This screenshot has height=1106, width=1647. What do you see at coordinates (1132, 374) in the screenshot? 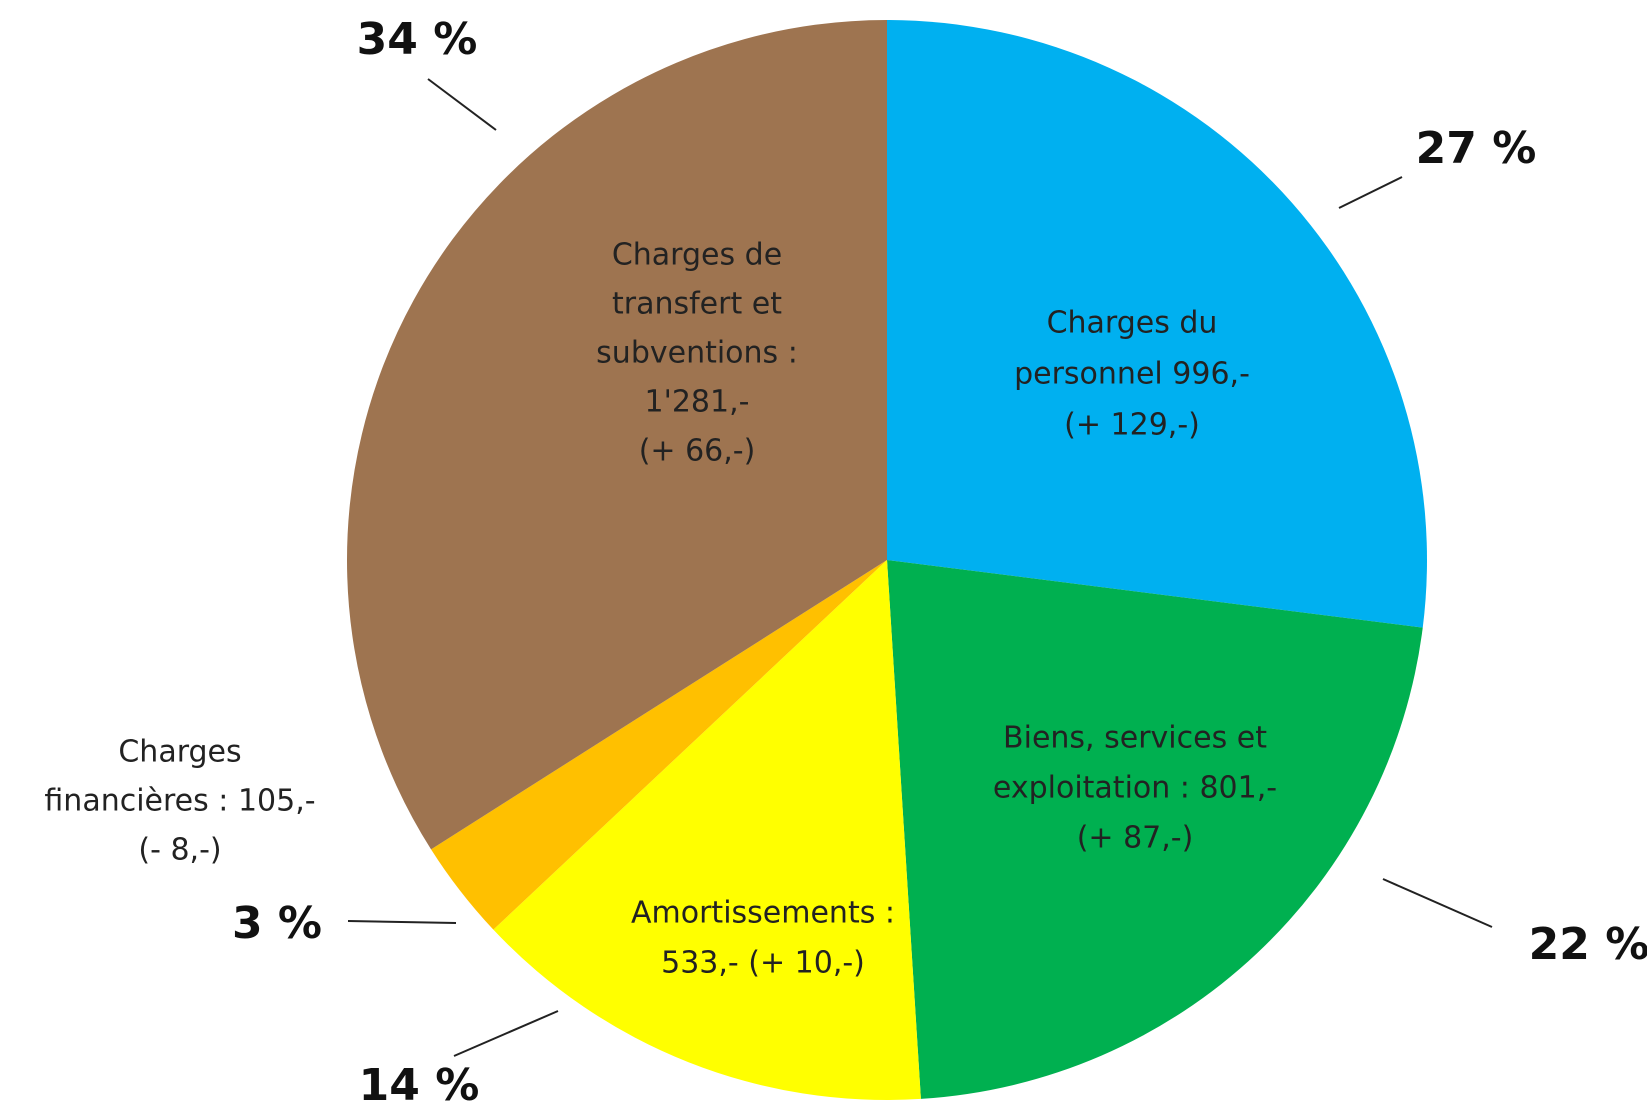
I see `slice-label: personnel 996,-` at bounding box center [1132, 374].